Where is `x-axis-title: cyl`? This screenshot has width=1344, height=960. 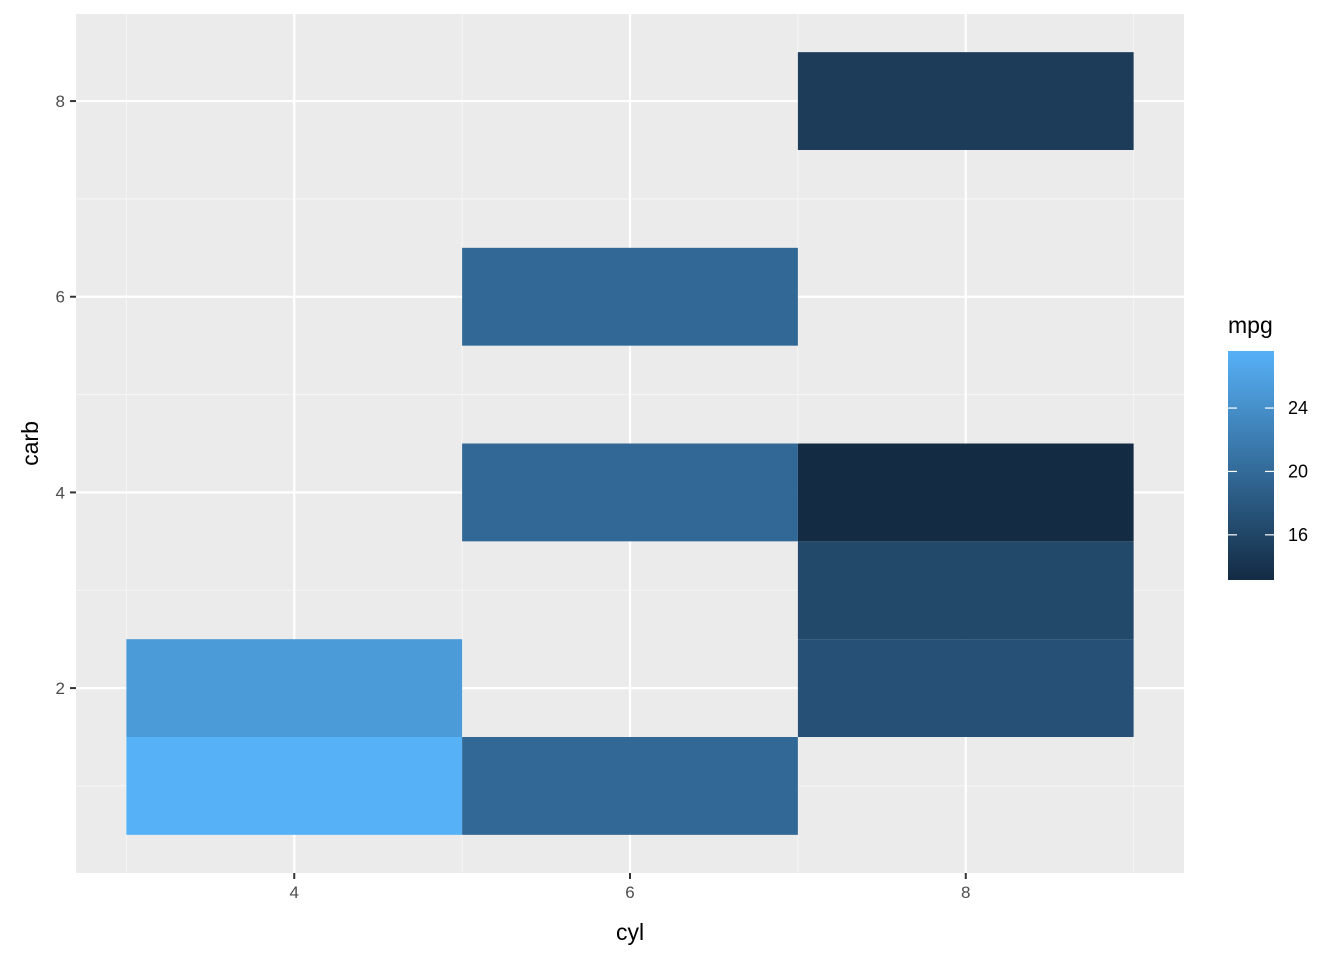
x-axis-title: cyl is located at coordinates (630, 932).